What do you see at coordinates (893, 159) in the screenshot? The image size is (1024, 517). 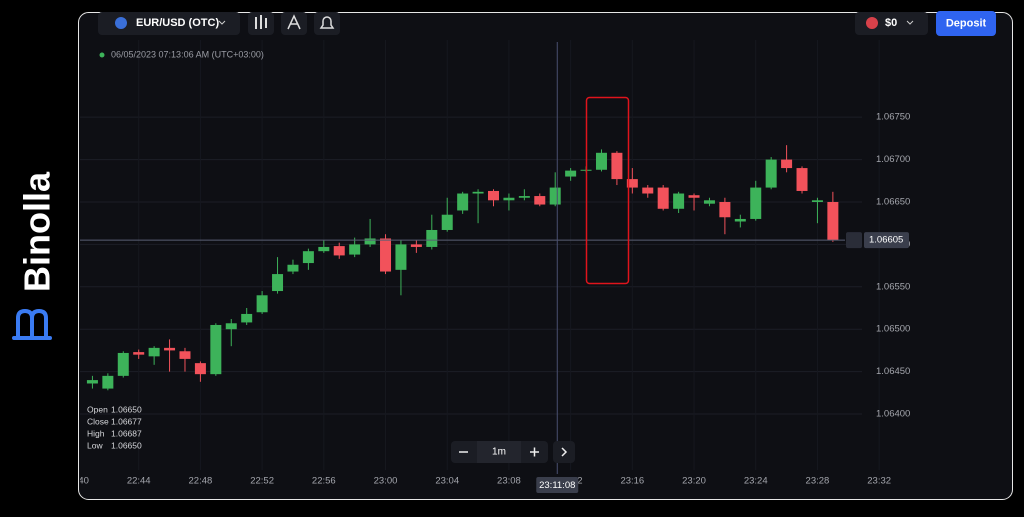 I see `y-tick-label: 1.06700` at bounding box center [893, 159].